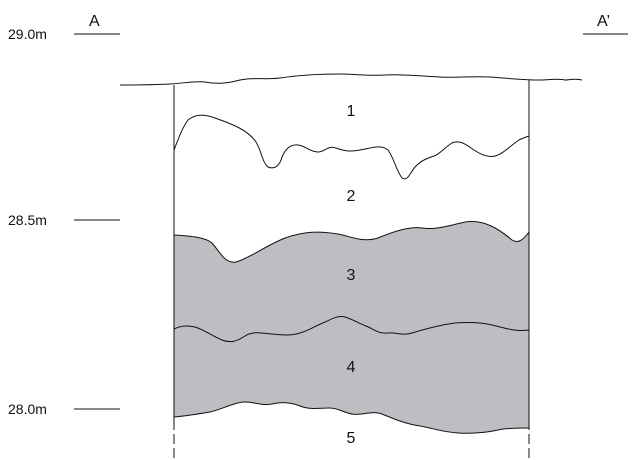 This screenshot has width=635, height=460. I want to click on elevation-label-29-0: 29.0m, so click(27, 34).